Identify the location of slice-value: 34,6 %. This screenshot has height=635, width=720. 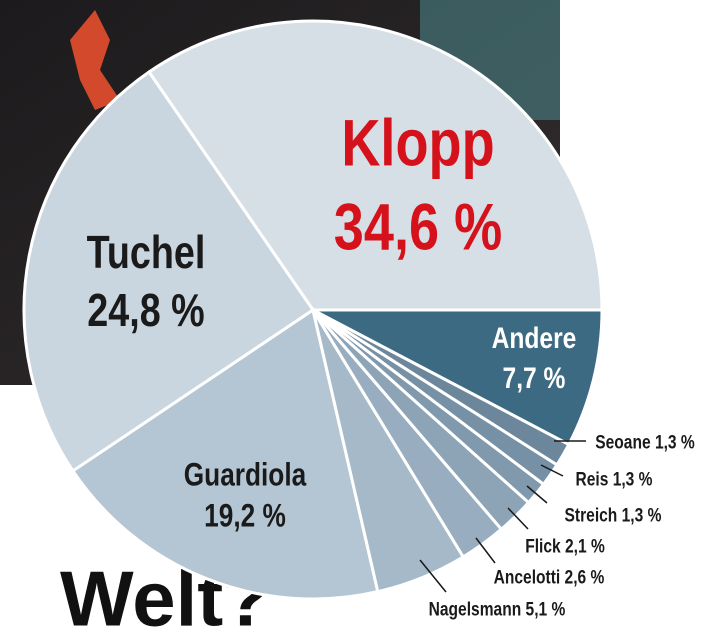
(418, 226).